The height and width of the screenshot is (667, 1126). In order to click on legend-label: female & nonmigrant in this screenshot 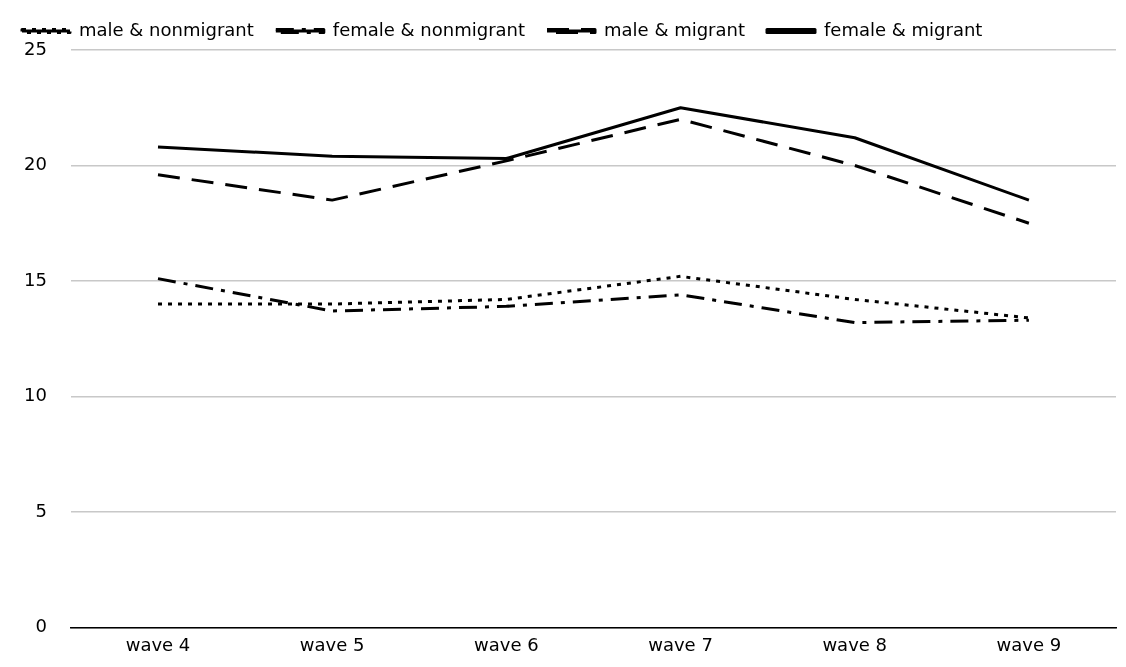, I will do `click(429, 29)`.